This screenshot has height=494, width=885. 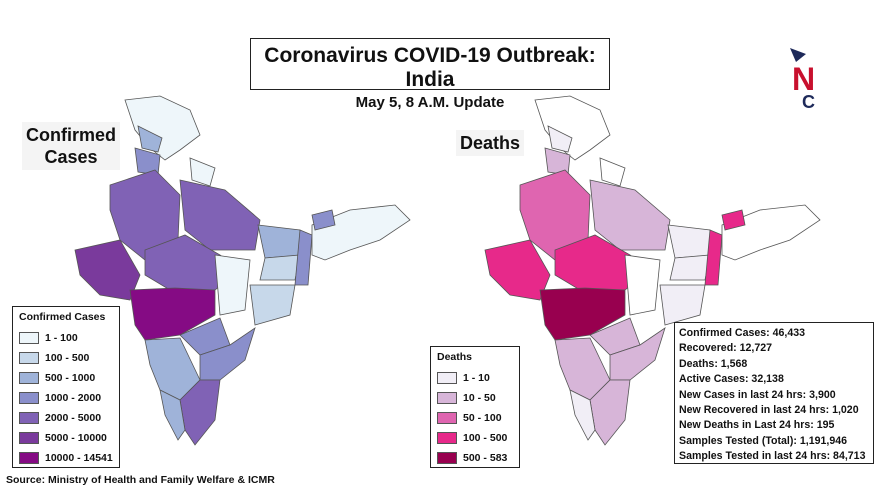 What do you see at coordinates (808, 102) in the screenshot?
I see `logo-letter-c: C` at bounding box center [808, 102].